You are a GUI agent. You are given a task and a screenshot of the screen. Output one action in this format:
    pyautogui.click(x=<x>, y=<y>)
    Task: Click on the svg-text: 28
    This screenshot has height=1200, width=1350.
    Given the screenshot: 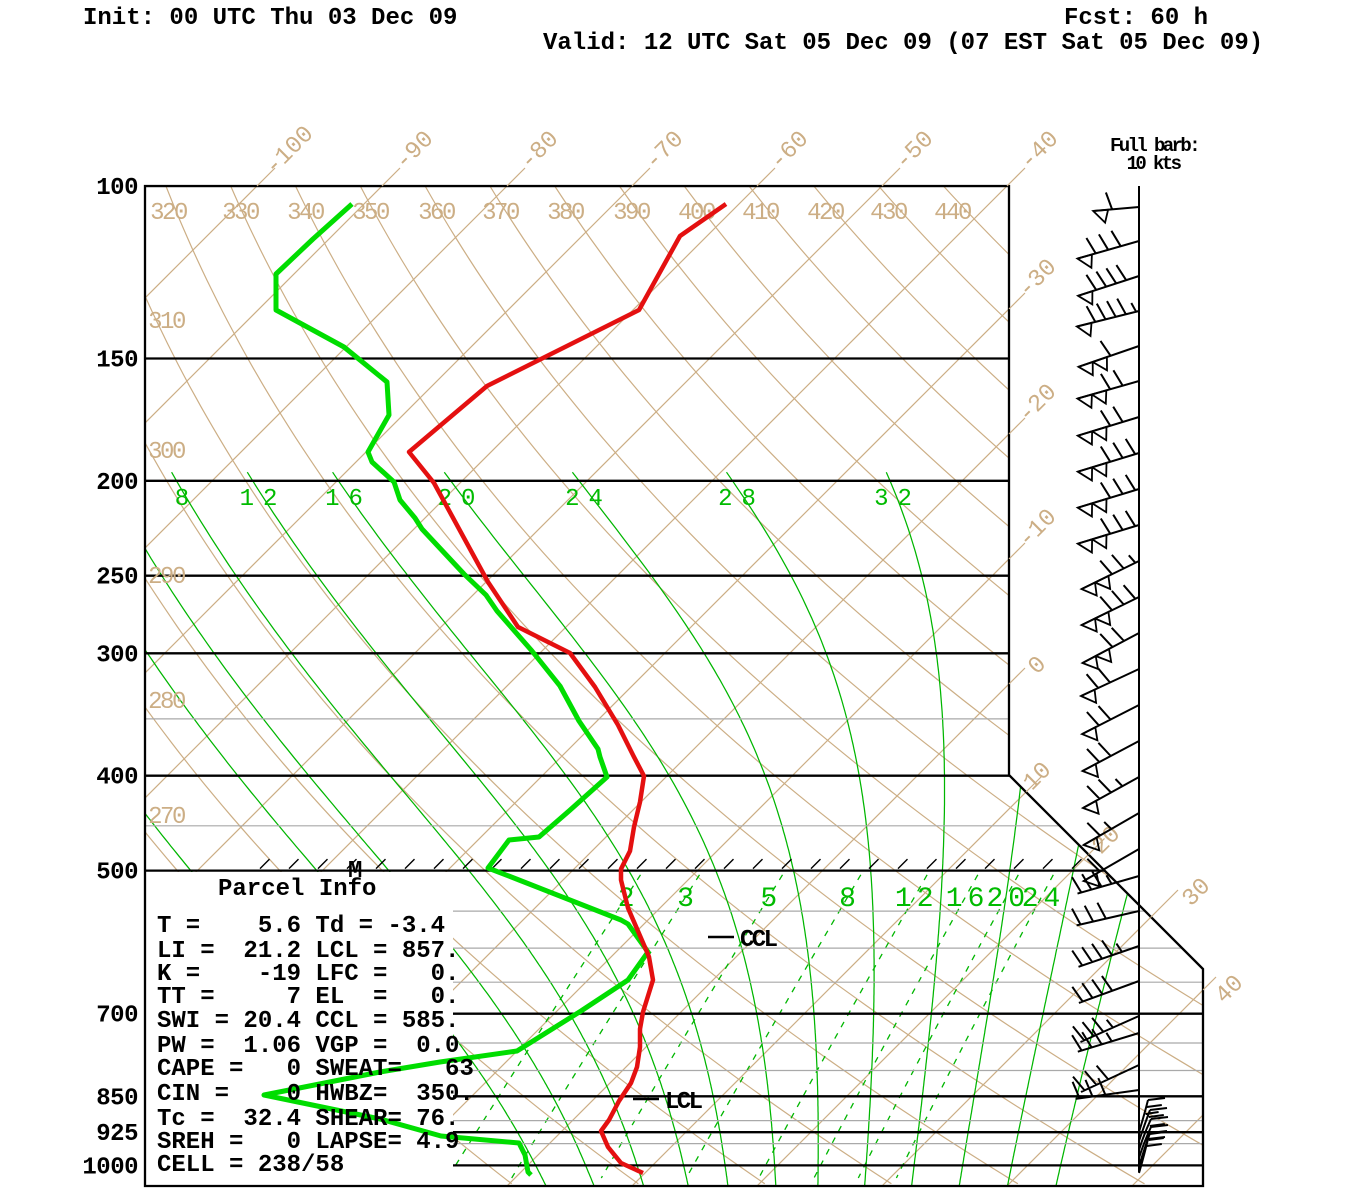 What is the action you would take?
    pyautogui.click(x=741, y=499)
    